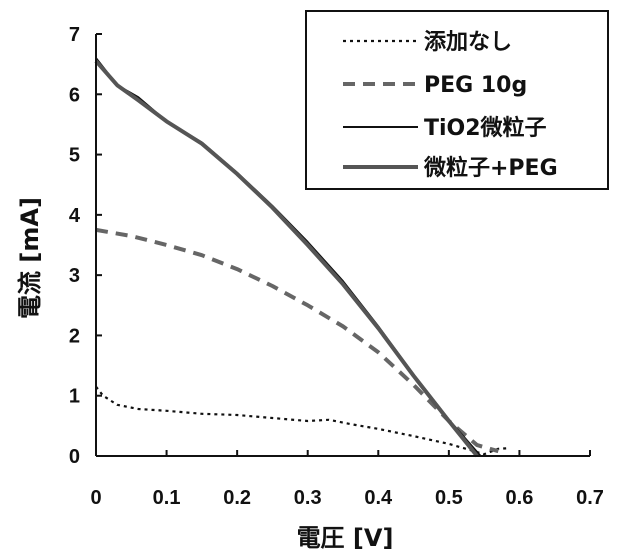 Image resolution: width=627 pixels, height=554 pixels. Describe the element at coordinates (237, 498) in the screenshot. I see `x-tick-label: 0.2` at that location.